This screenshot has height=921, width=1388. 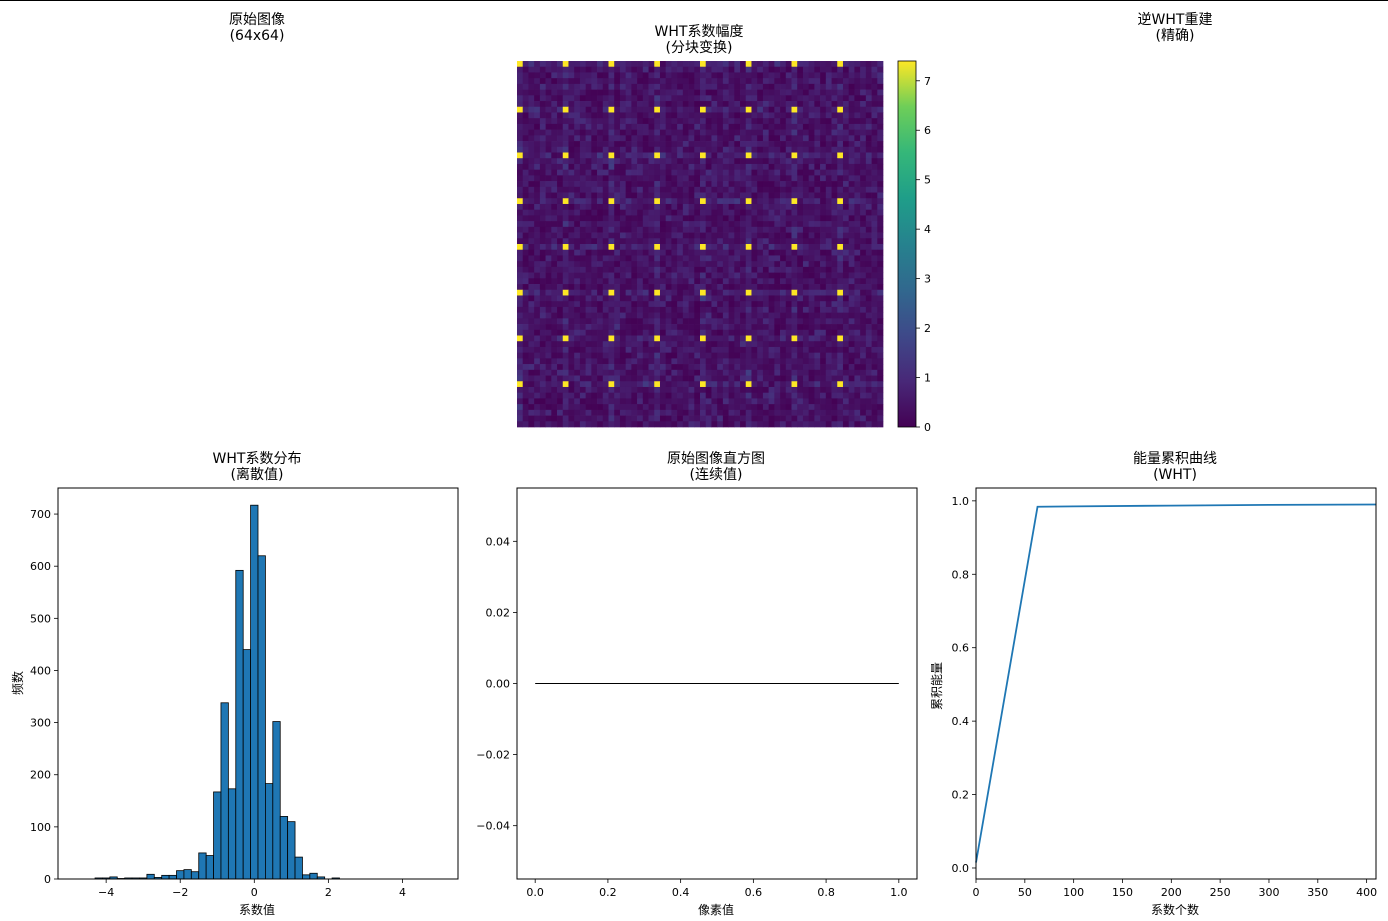 What do you see at coordinates (1073, 892) in the screenshot?
I see `x-tick-label: 100` at bounding box center [1073, 892].